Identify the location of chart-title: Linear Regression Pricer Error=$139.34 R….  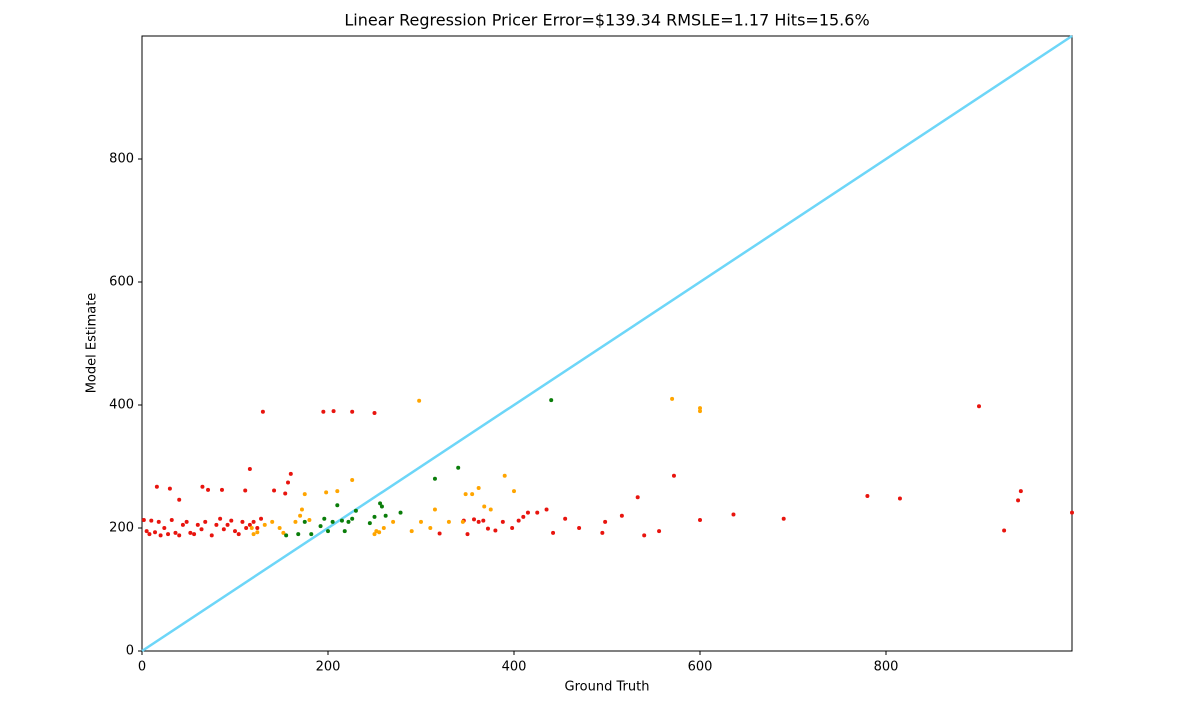
(606, 20).